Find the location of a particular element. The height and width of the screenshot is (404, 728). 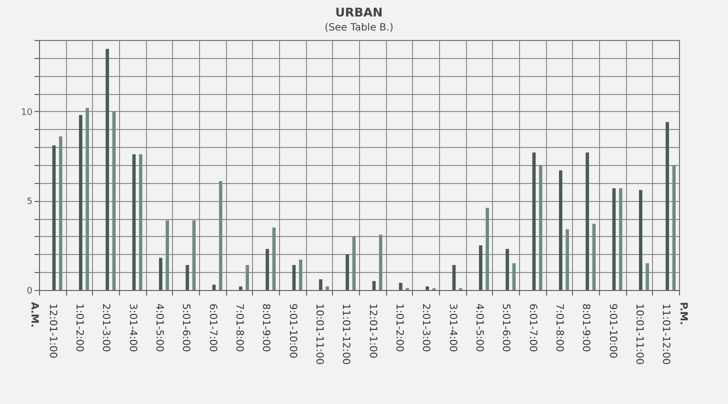

y-tick-label: 0 is located at coordinates (29, 291).